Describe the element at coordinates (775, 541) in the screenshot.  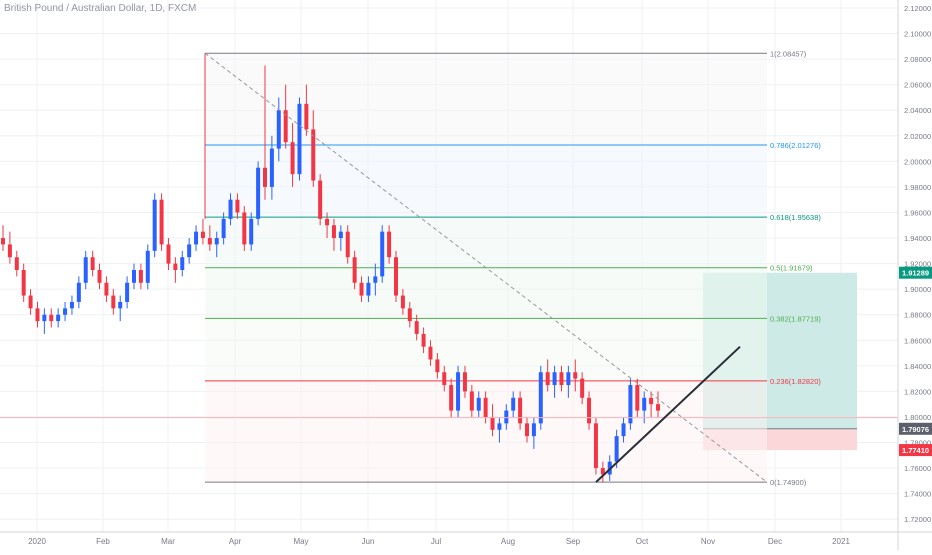
I see `time-tick-label: Dec` at that location.